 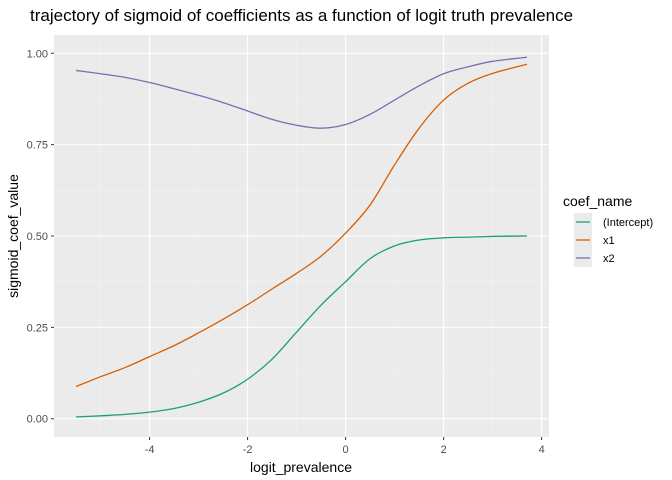 I want to click on series-line-x2, so click(x=301, y=92).